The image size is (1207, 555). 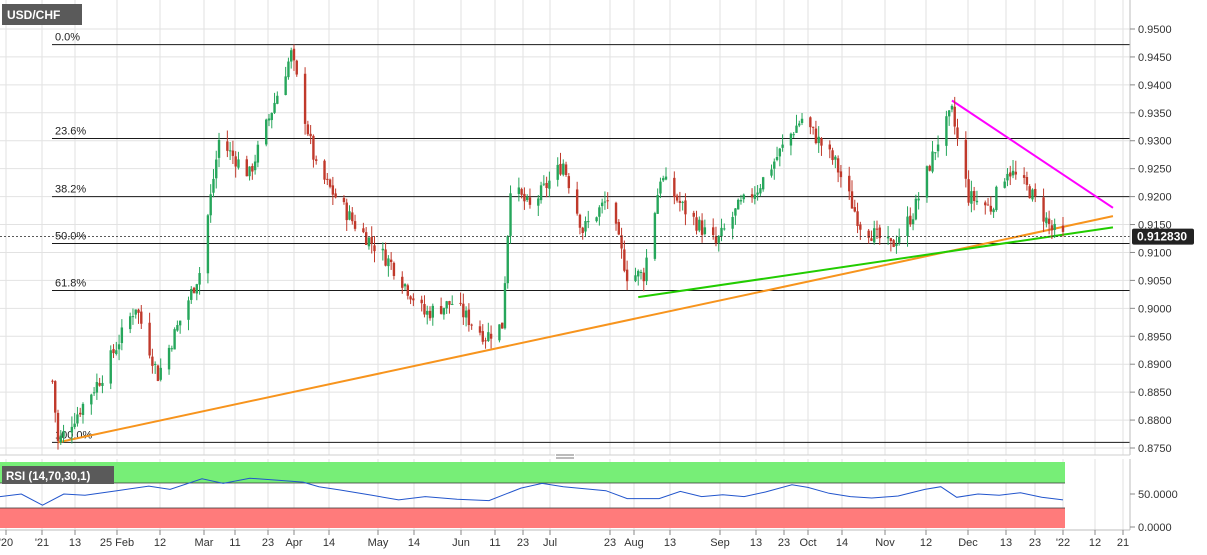 I want to click on splitter-handle, so click(x=565, y=456).